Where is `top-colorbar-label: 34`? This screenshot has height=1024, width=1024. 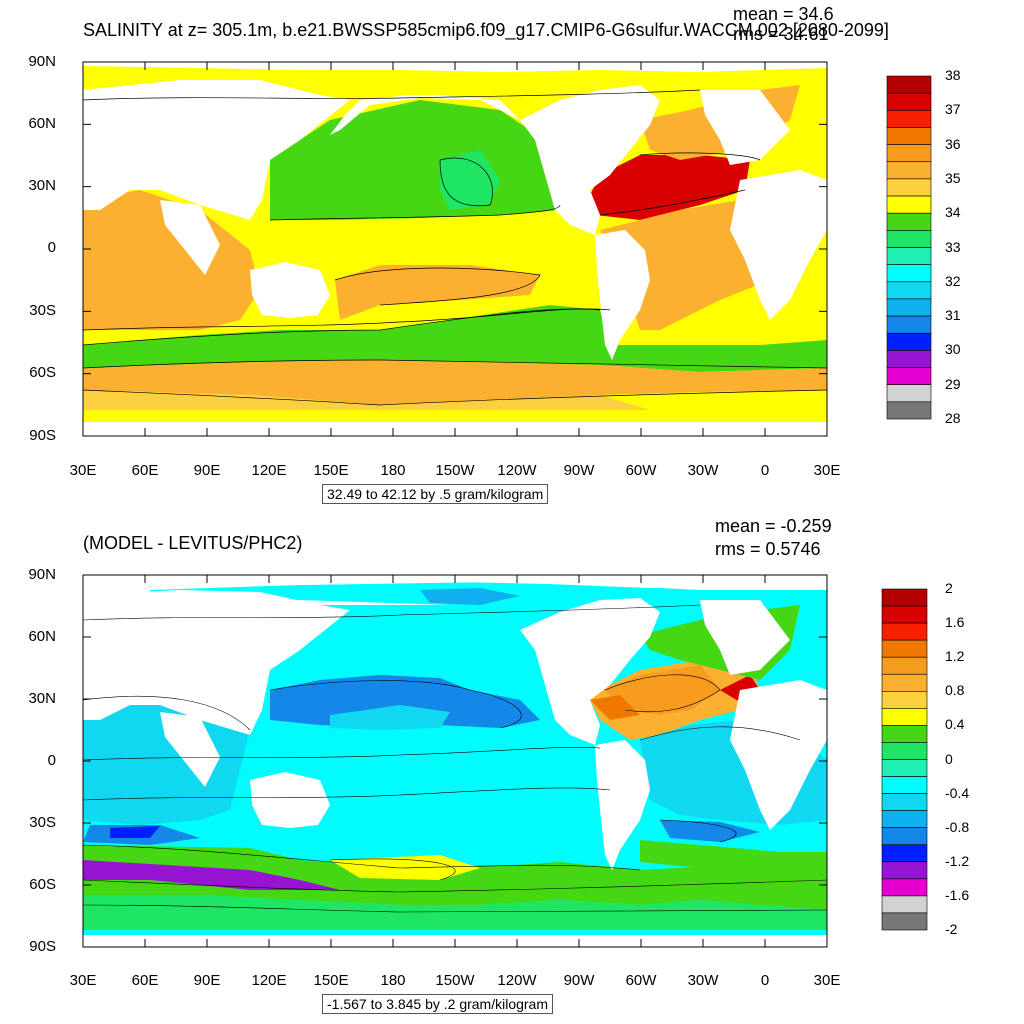 top-colorbar-label: 34 is located at coordinates (953, 212).